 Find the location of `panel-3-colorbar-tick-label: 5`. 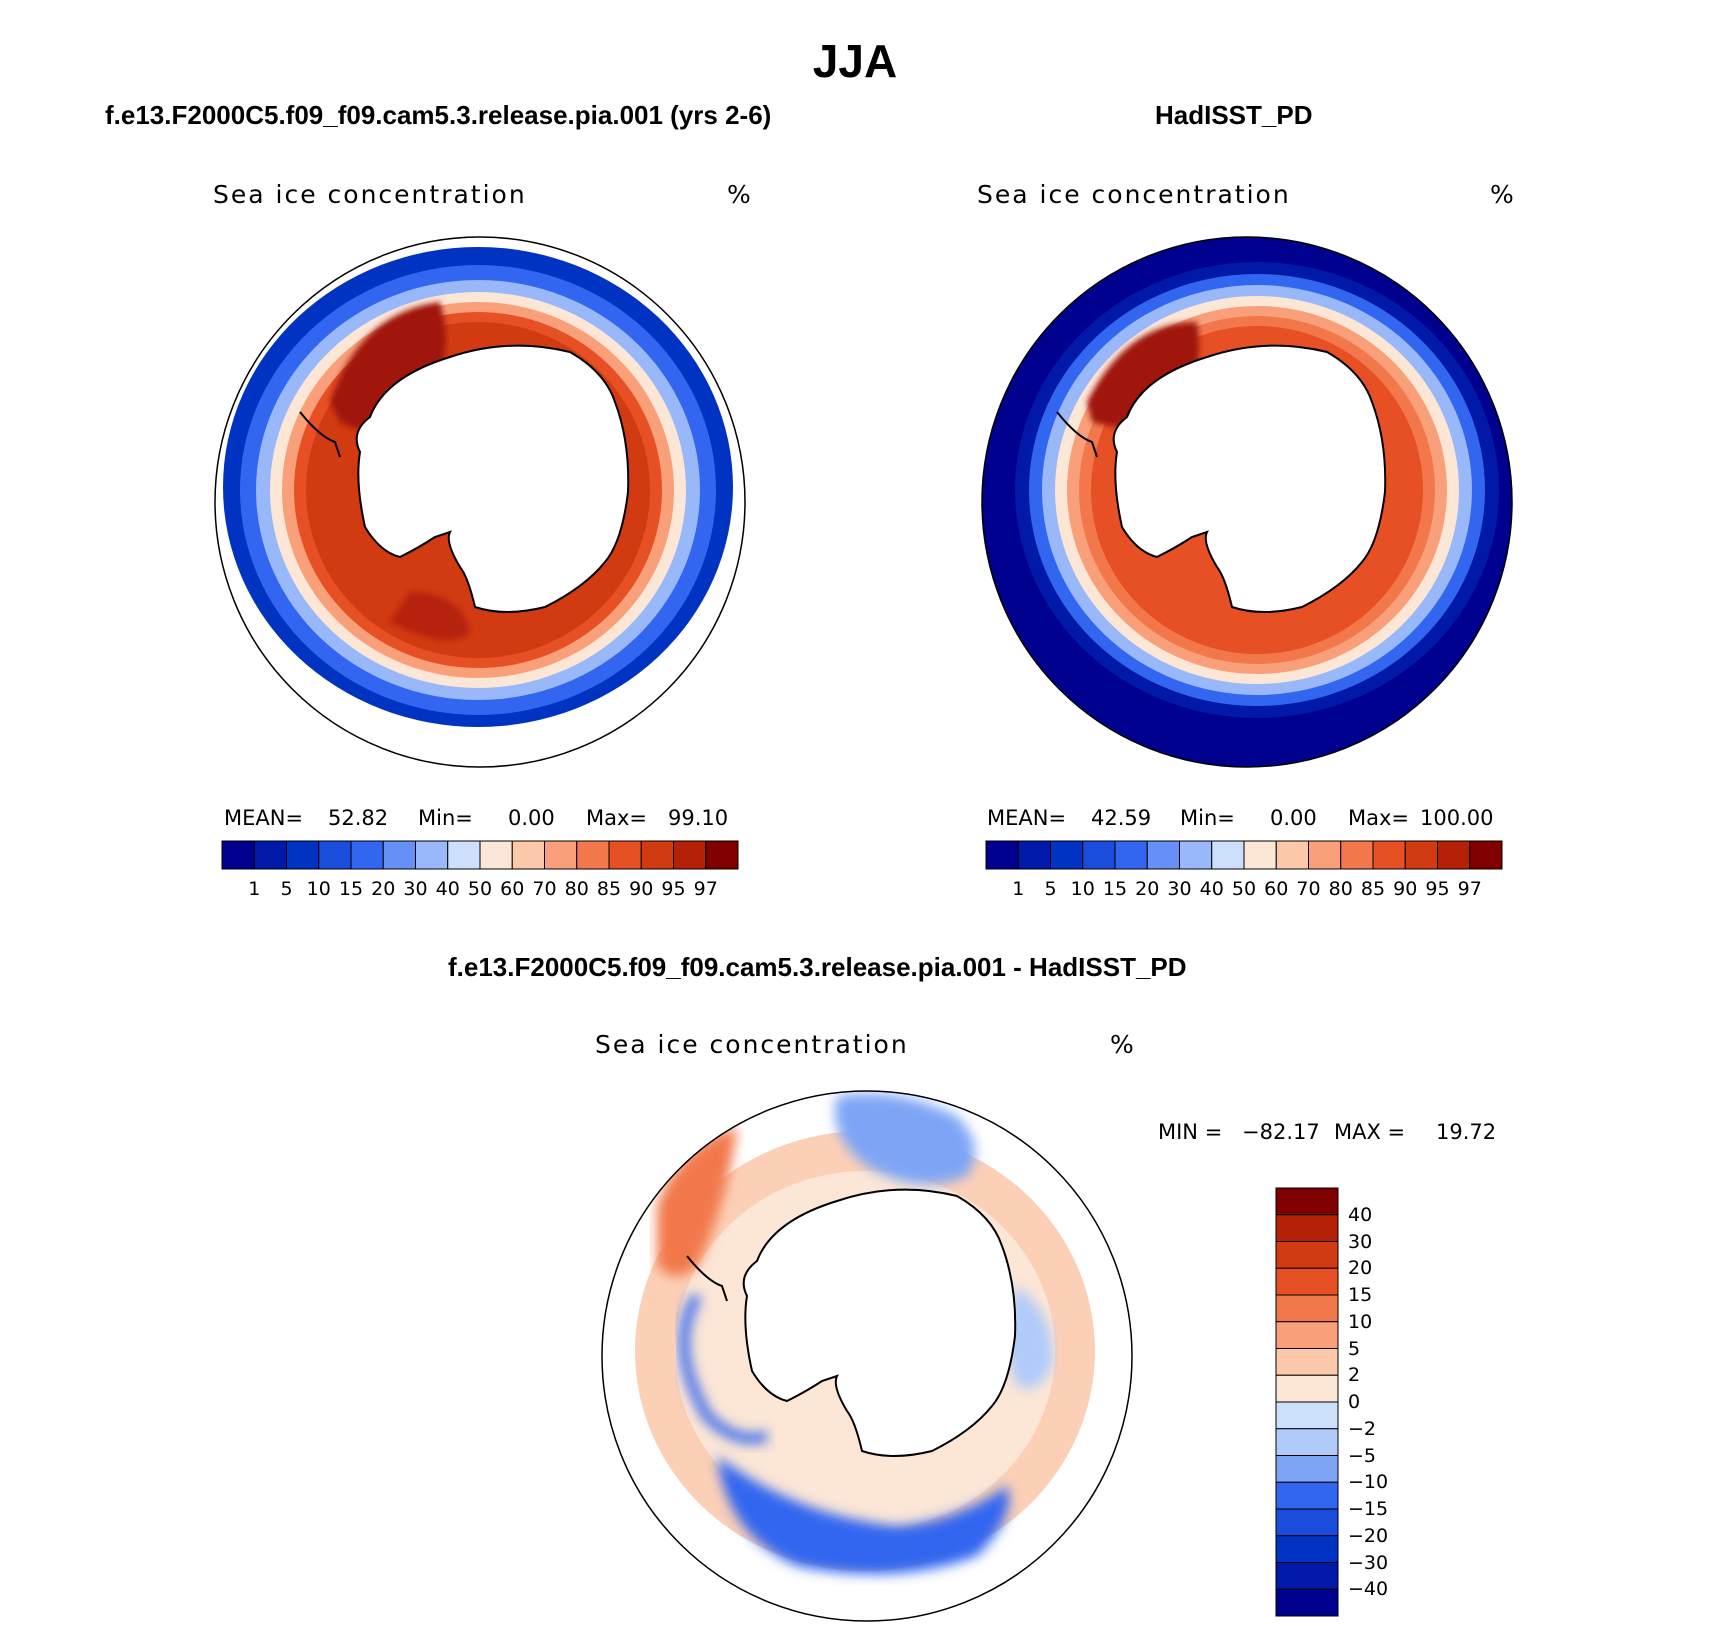

panel-3-colorbar-tick-label: 5 is located at coordinates (1354, 1348).